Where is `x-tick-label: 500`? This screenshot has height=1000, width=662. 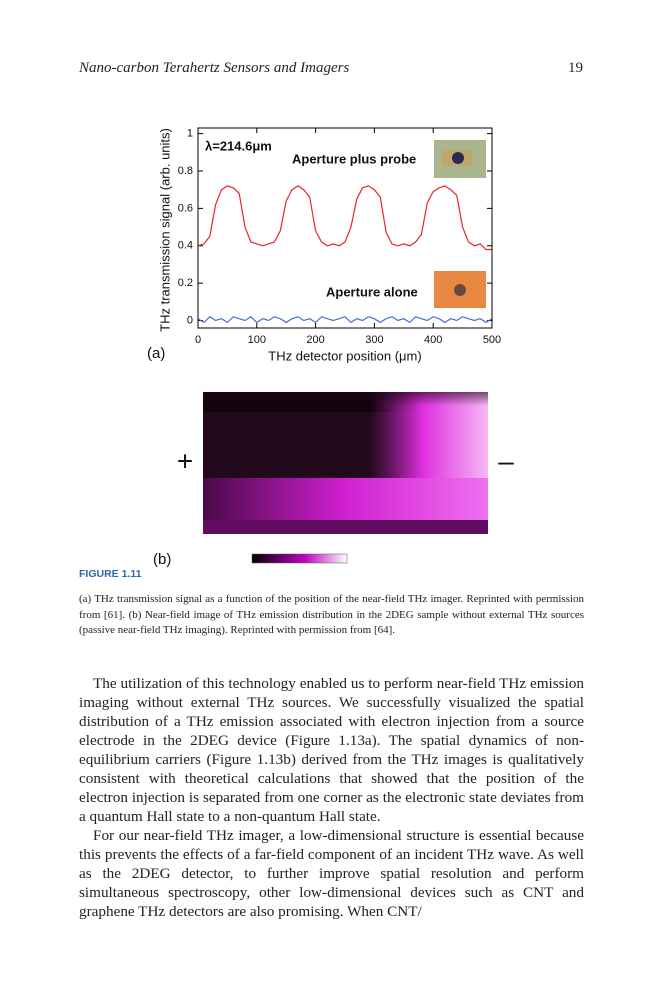 x-tick-label: 500 is located at coordinates (492, 340).